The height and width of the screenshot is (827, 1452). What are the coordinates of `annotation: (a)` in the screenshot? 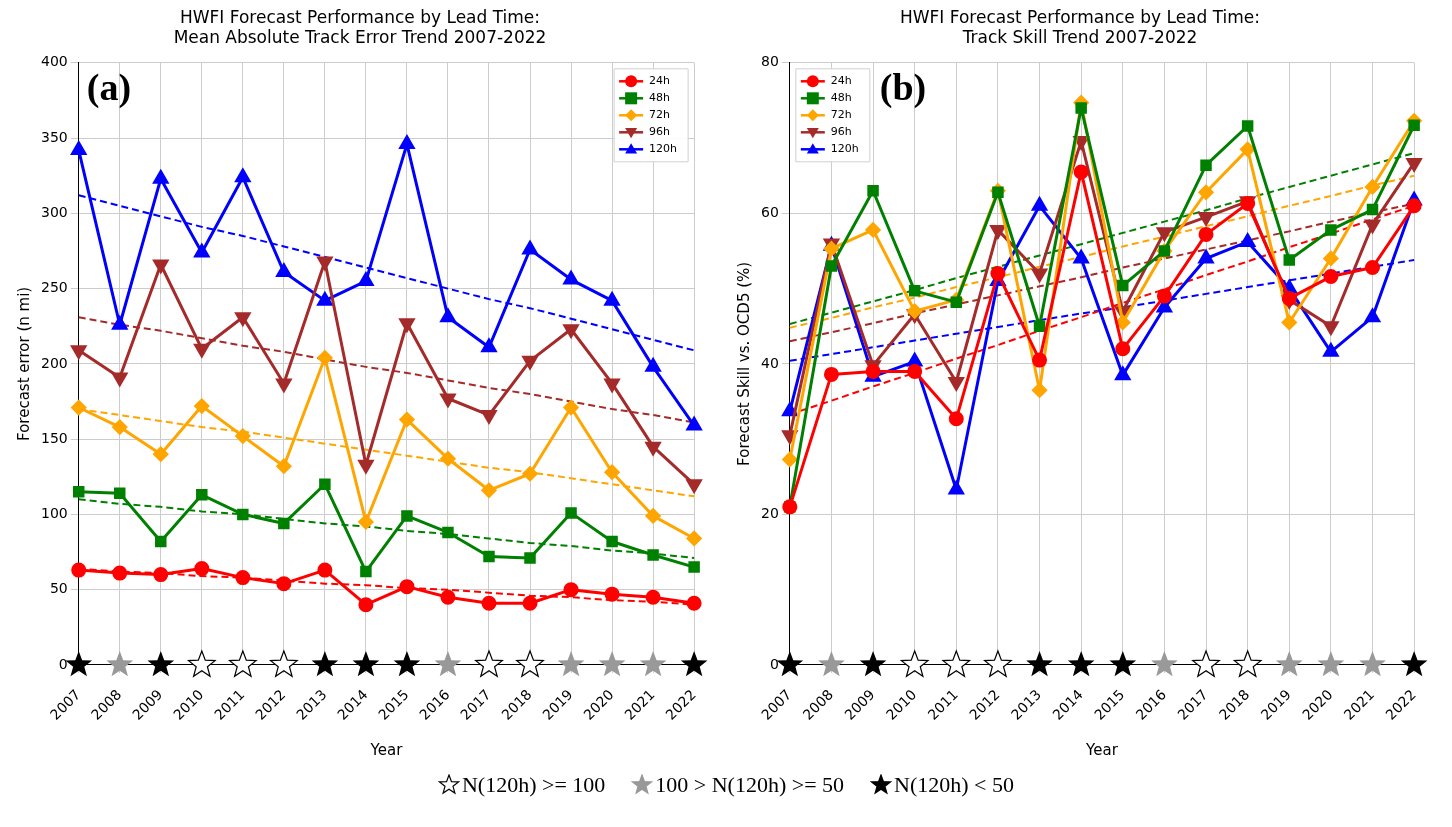 It's located at (109, 87).